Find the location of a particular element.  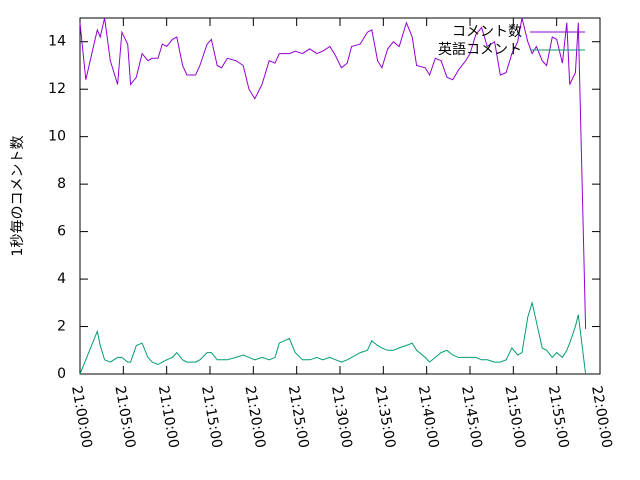

y-tick-label: 4 is located at coordinates (61, 279).